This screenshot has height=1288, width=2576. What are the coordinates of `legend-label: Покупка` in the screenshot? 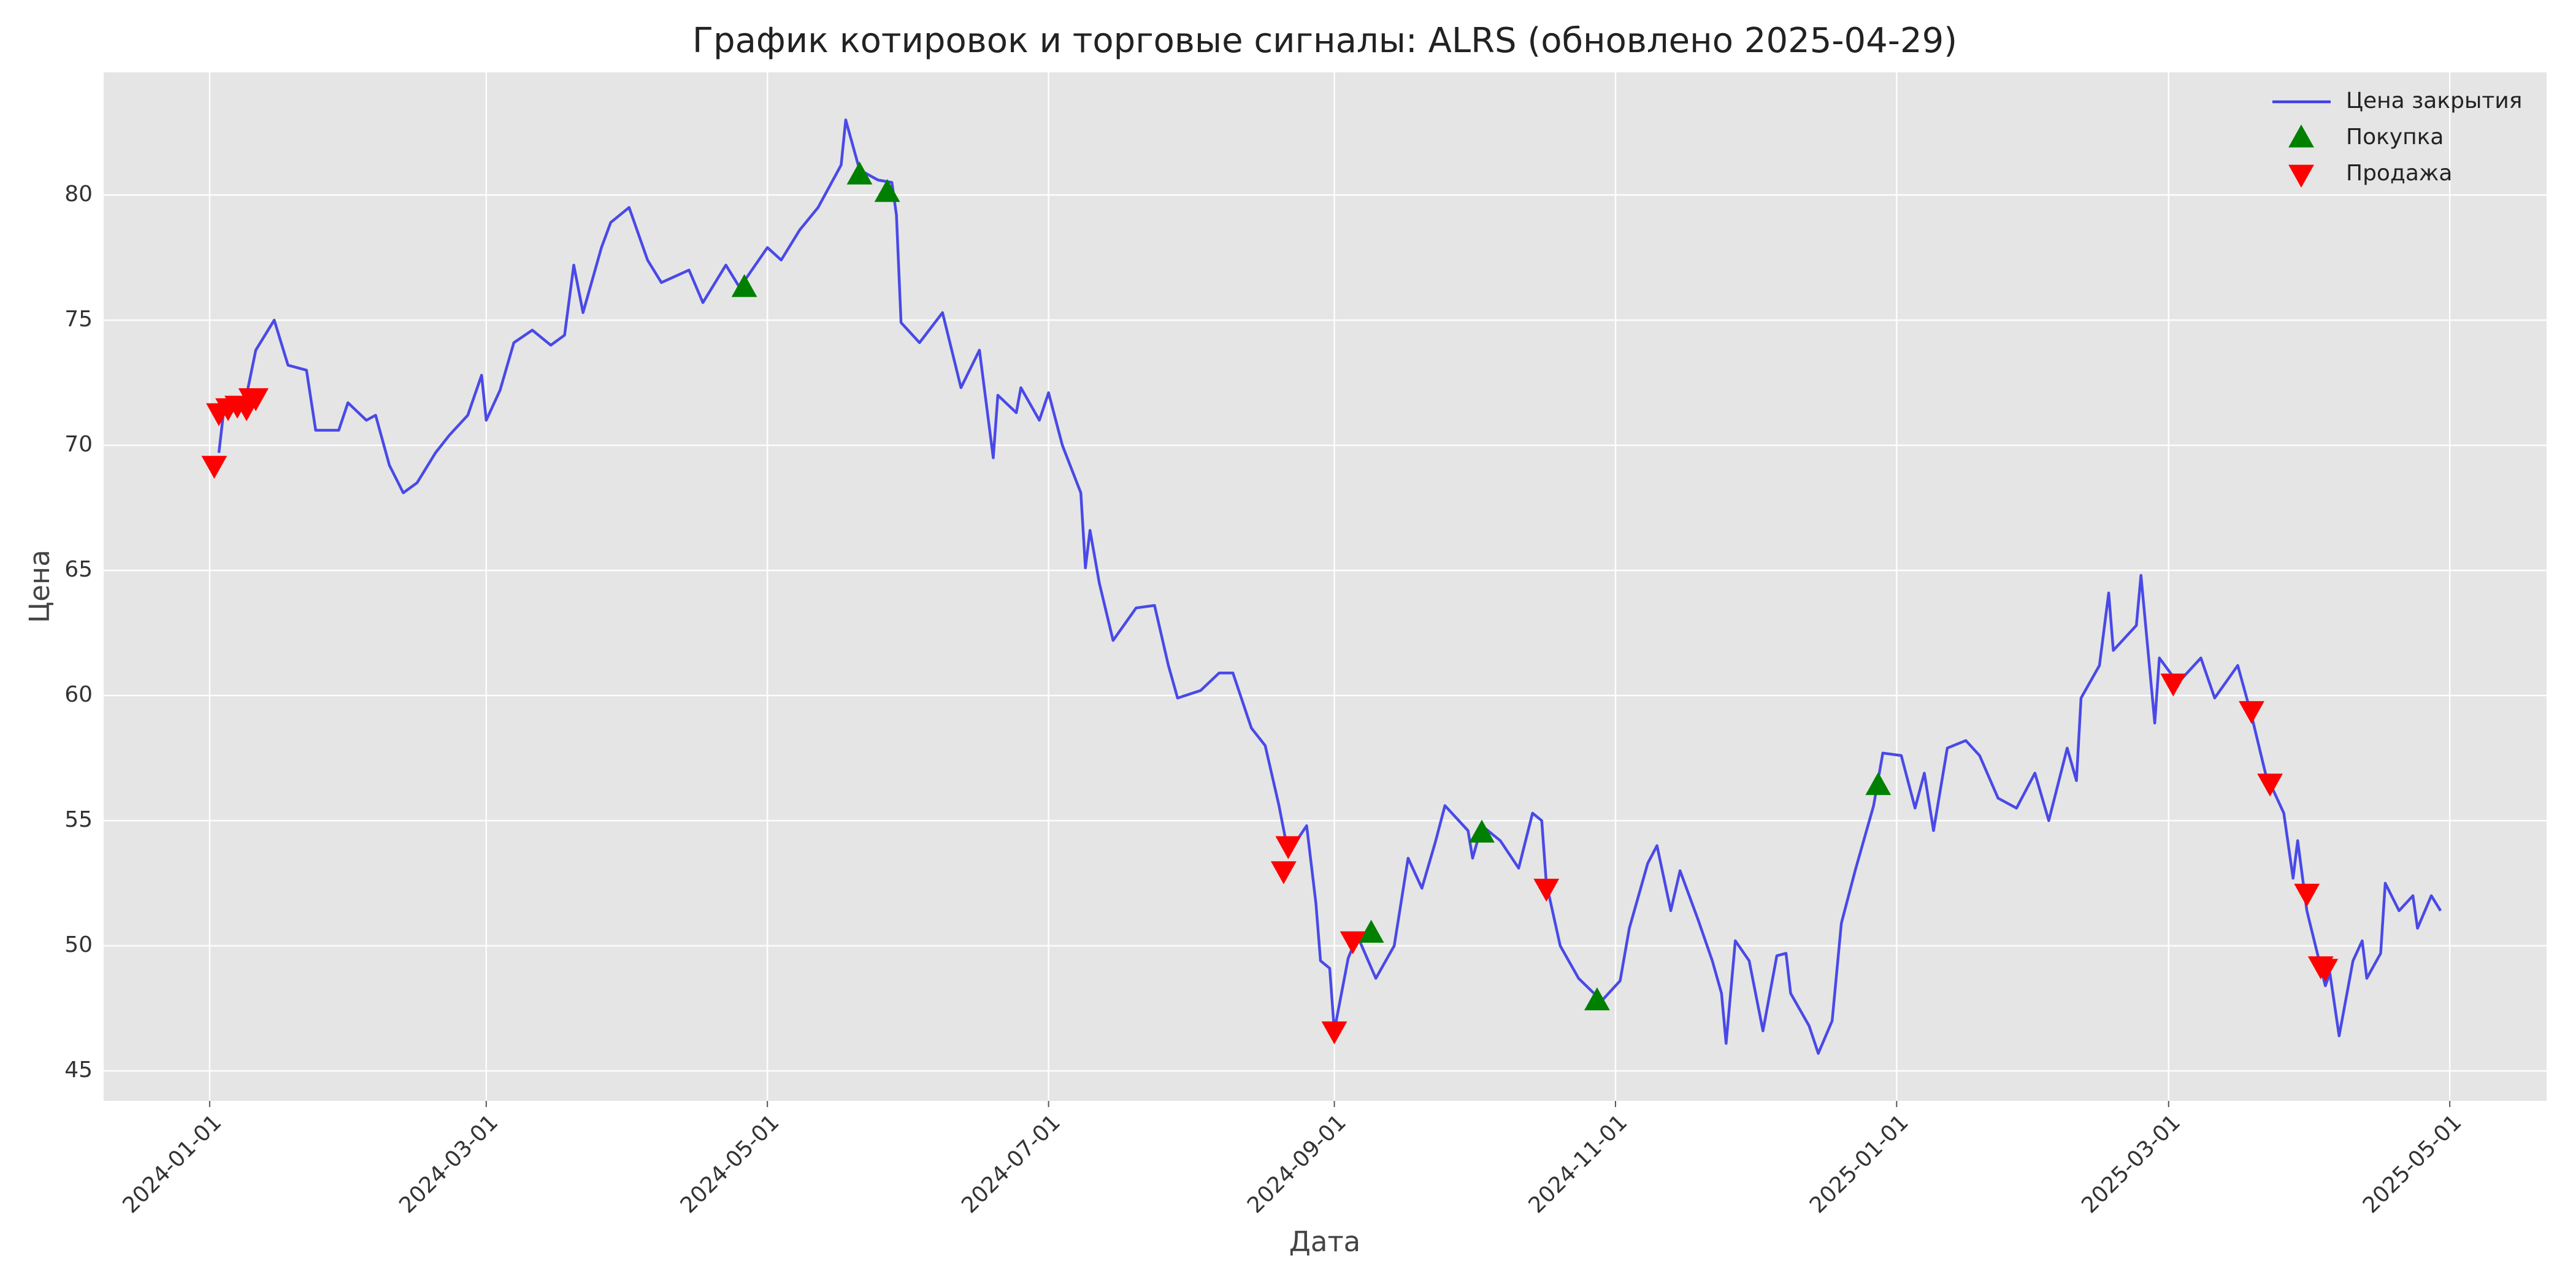 It's located at (2395, 137).